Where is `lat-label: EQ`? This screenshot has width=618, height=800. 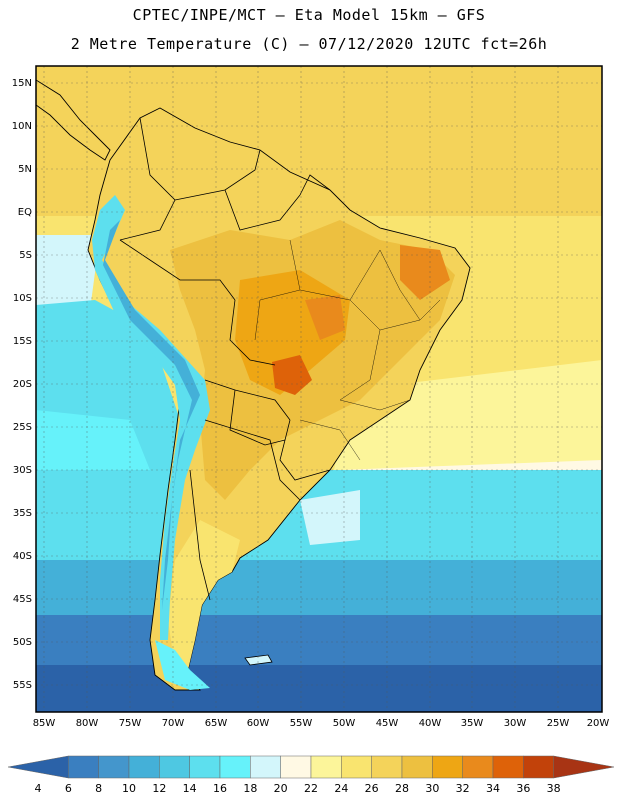
lat-label: EQ is located at coordinates (25, 212).